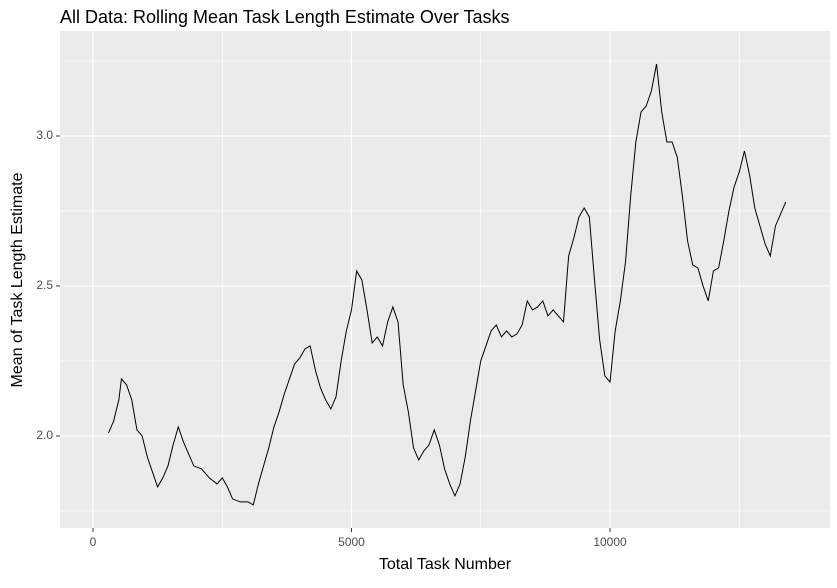  What do you see at coordinates (610, 542) in the screenshot?
I see `x-tick-label: 10000` at bounding box center [610, 542].